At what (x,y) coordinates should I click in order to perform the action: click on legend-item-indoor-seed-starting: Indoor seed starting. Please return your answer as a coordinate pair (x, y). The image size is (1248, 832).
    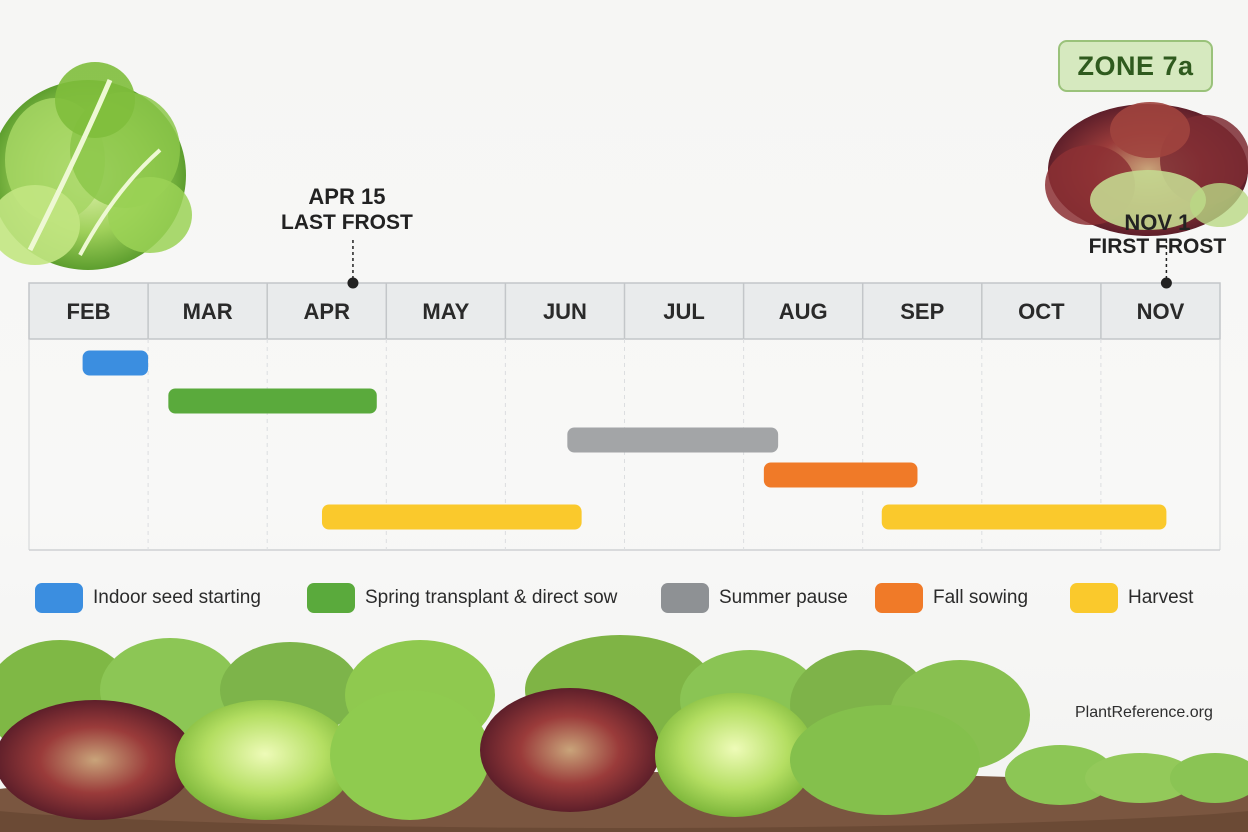
    Looking at the image, I should click on (148, 598).